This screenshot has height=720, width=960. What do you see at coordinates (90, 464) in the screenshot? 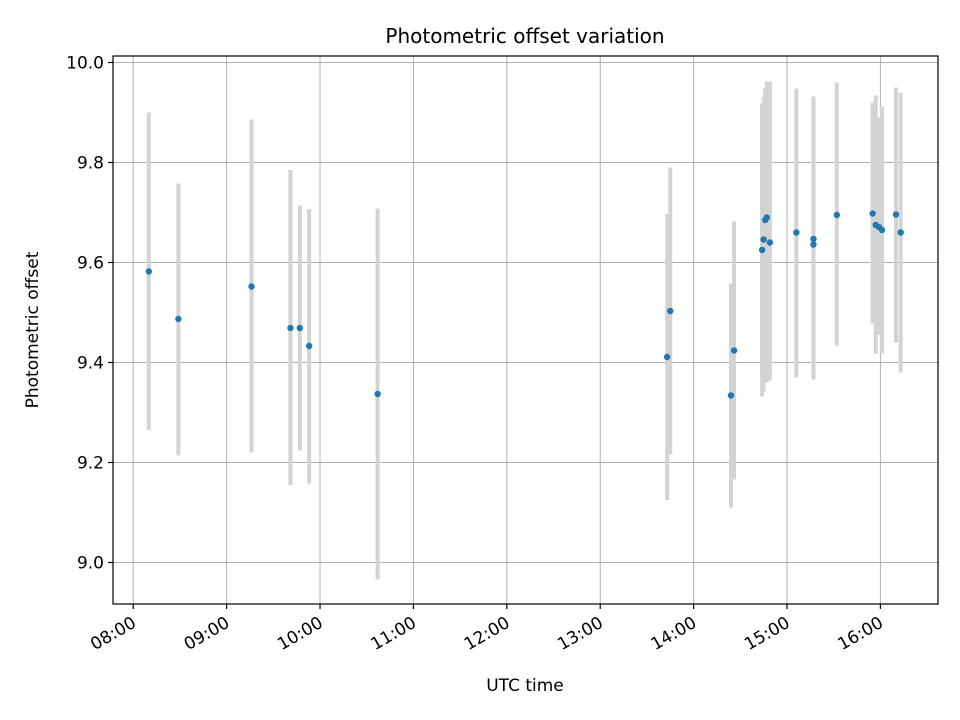
I see `y-tick-label: 9.2` at bounding box center [90, 464].